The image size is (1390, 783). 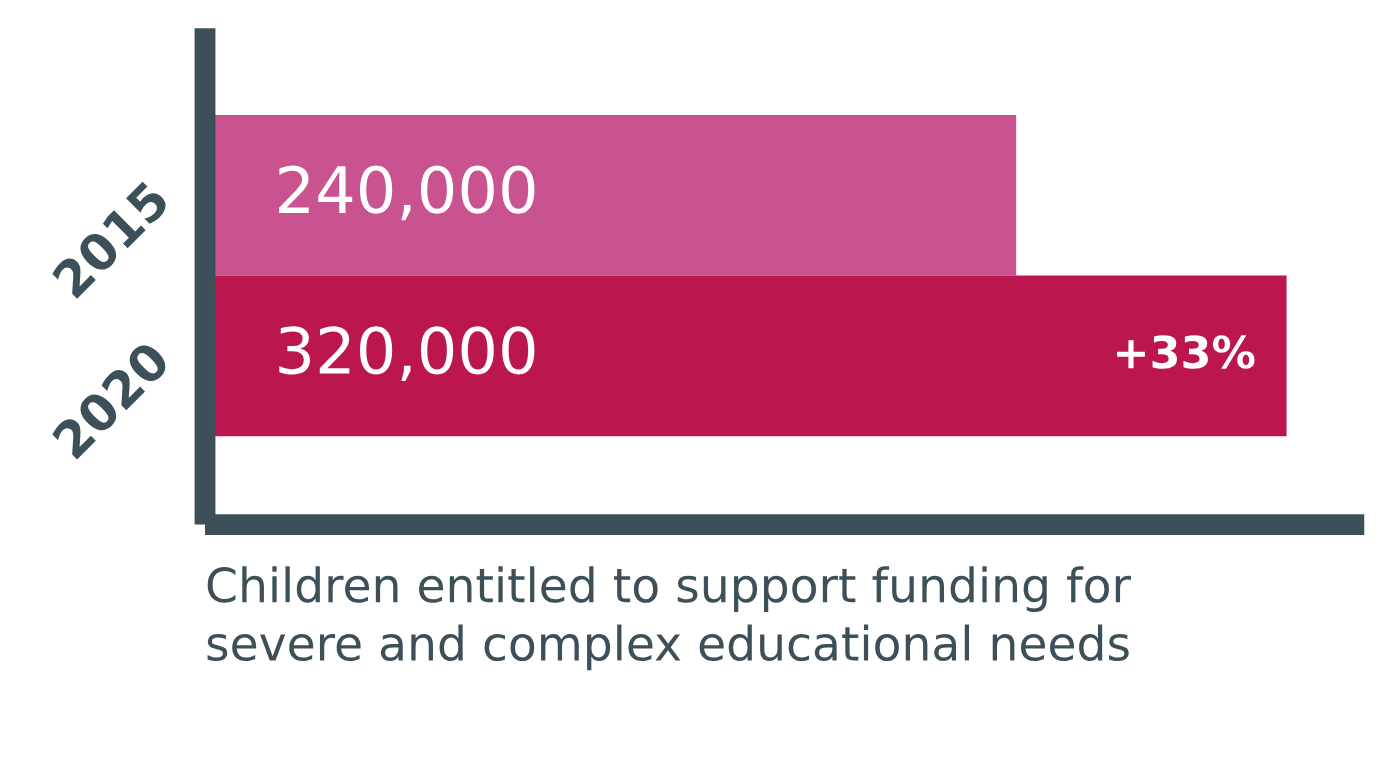 What do you see at coordinates (407, 353) in the screenshot?
I see `data-label: 320,000` at bounding box center [407, 353].